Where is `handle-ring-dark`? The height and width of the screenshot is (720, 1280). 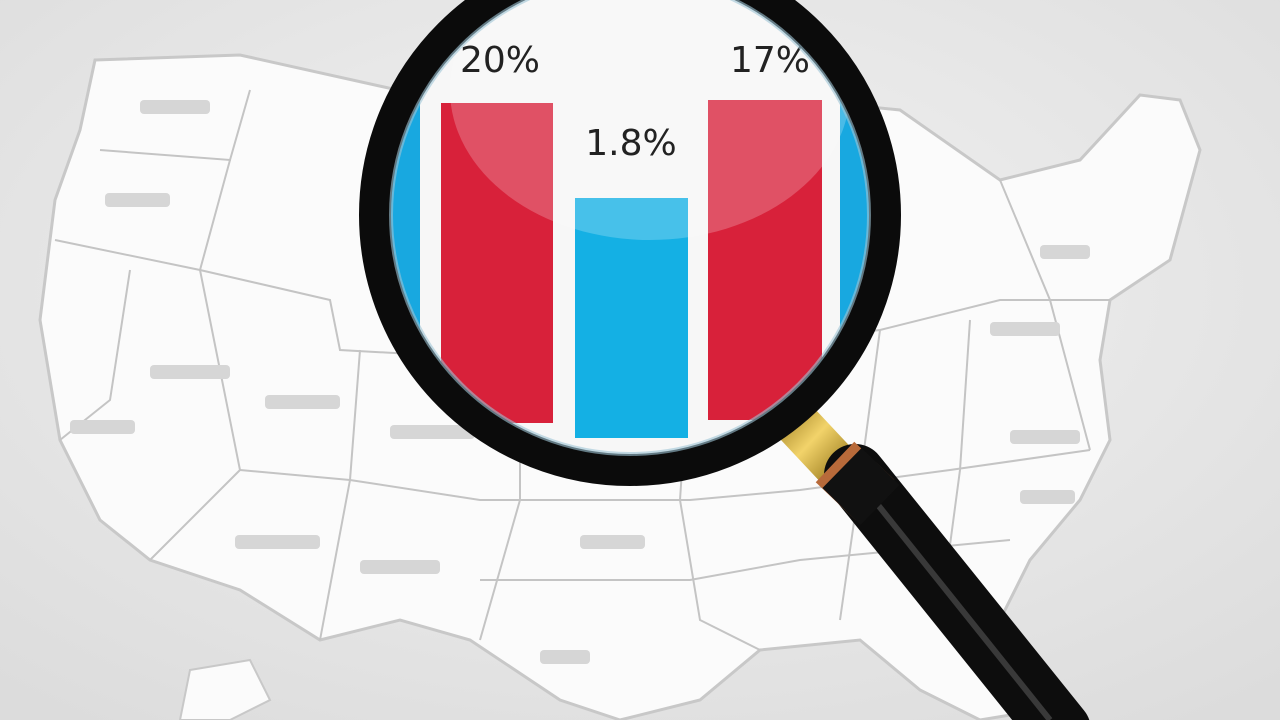
handle-ring-dark is located at coordinates (861, 486).